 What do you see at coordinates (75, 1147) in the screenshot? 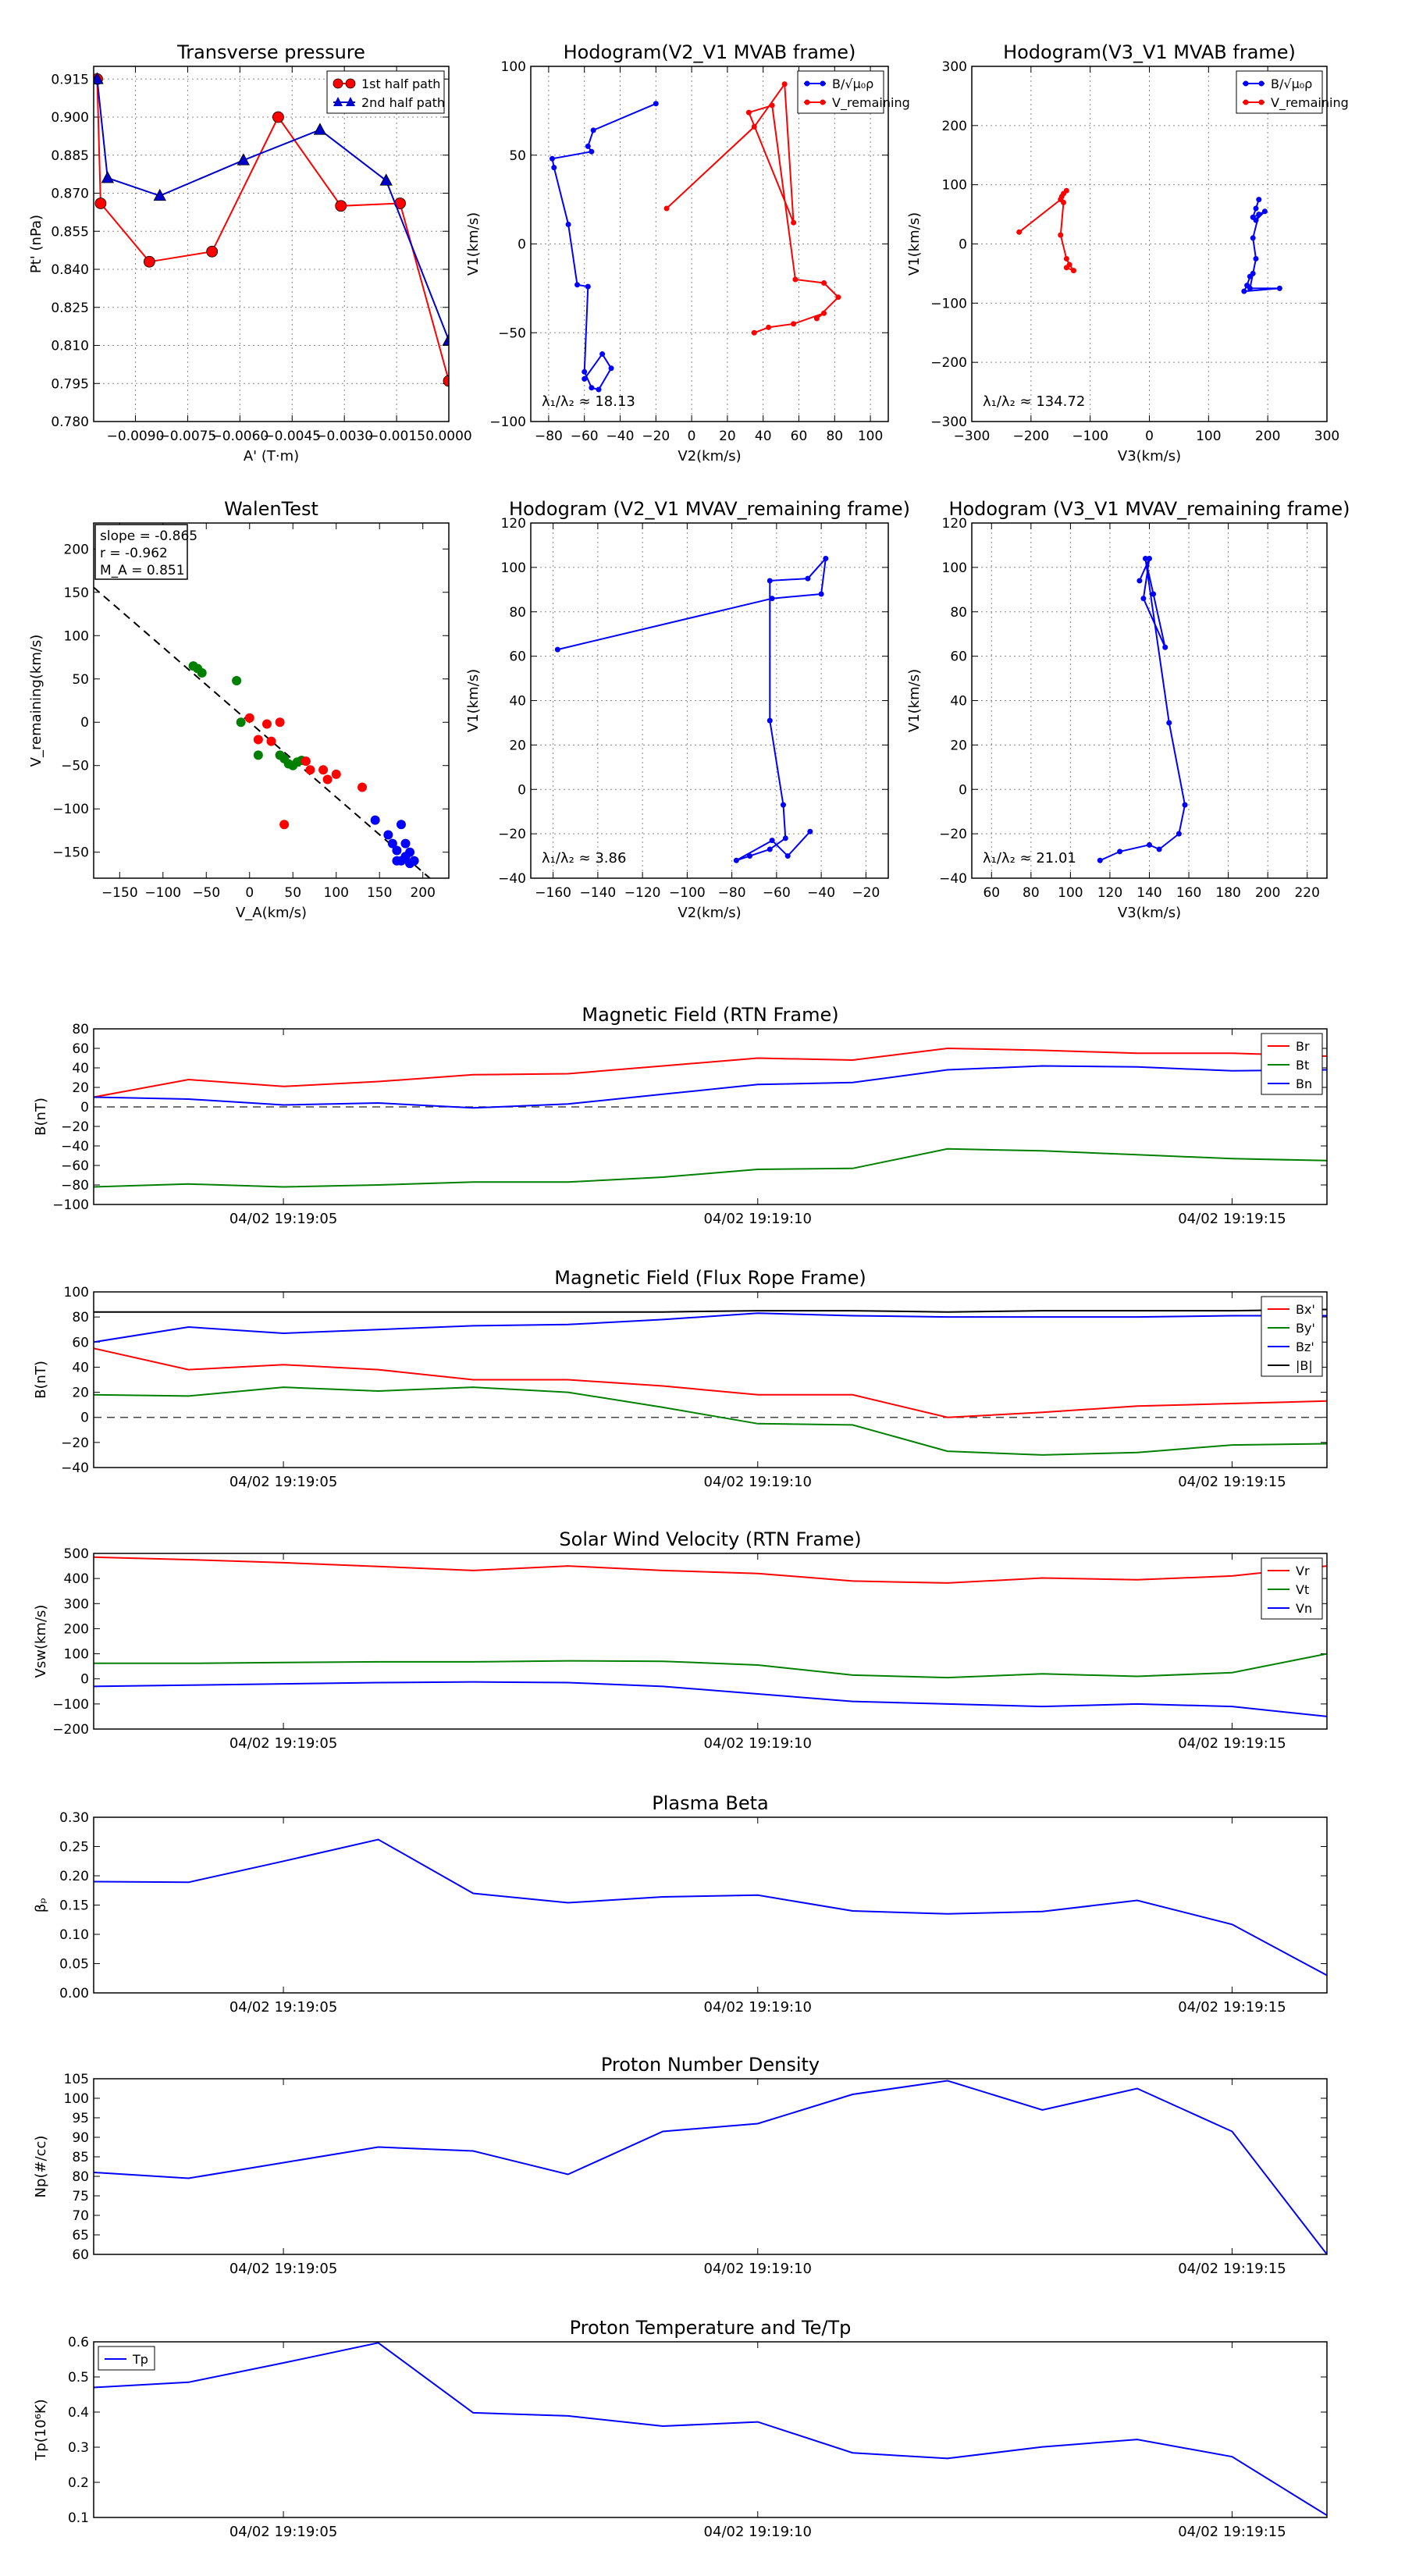
I see `y-tick-label: −40` at bounding box center [75, 1147].